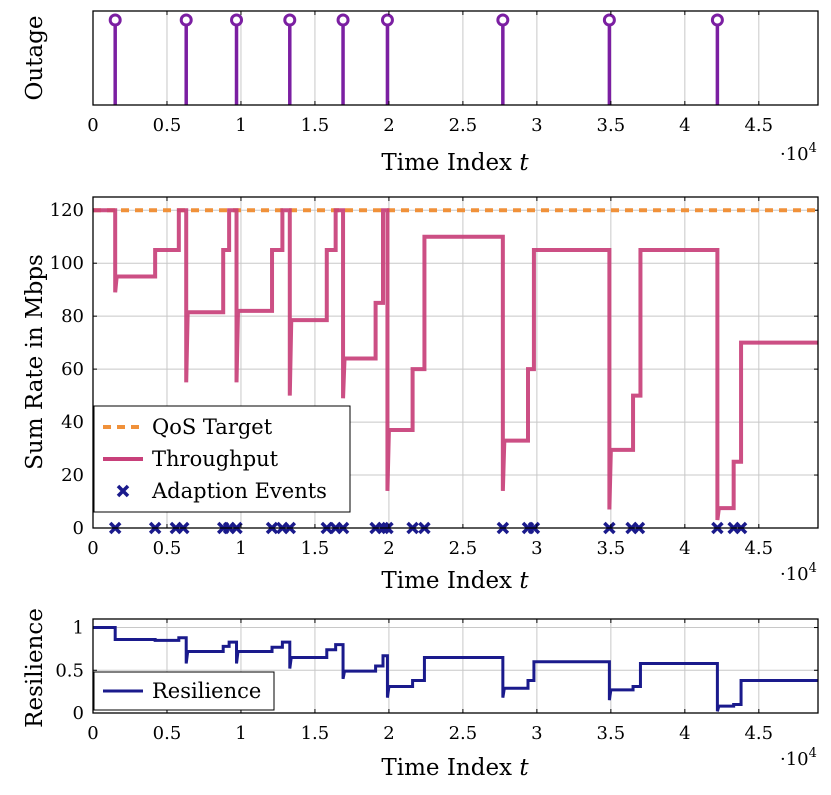  I want to click on sum-rate-x-tick-label: 1, so click(240, 548).